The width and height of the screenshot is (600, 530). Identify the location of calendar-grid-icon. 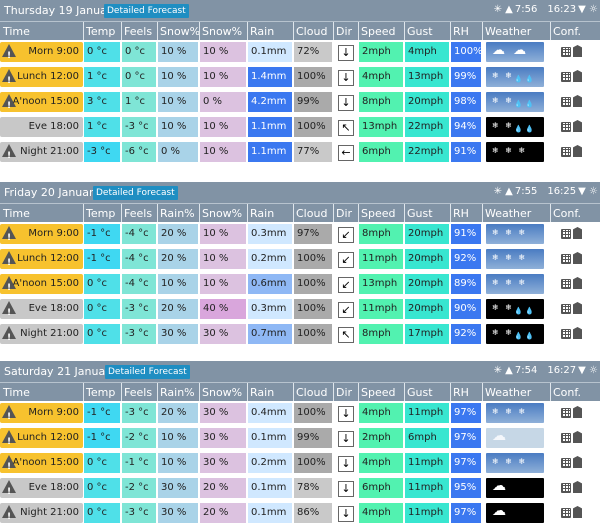
(566, 463).